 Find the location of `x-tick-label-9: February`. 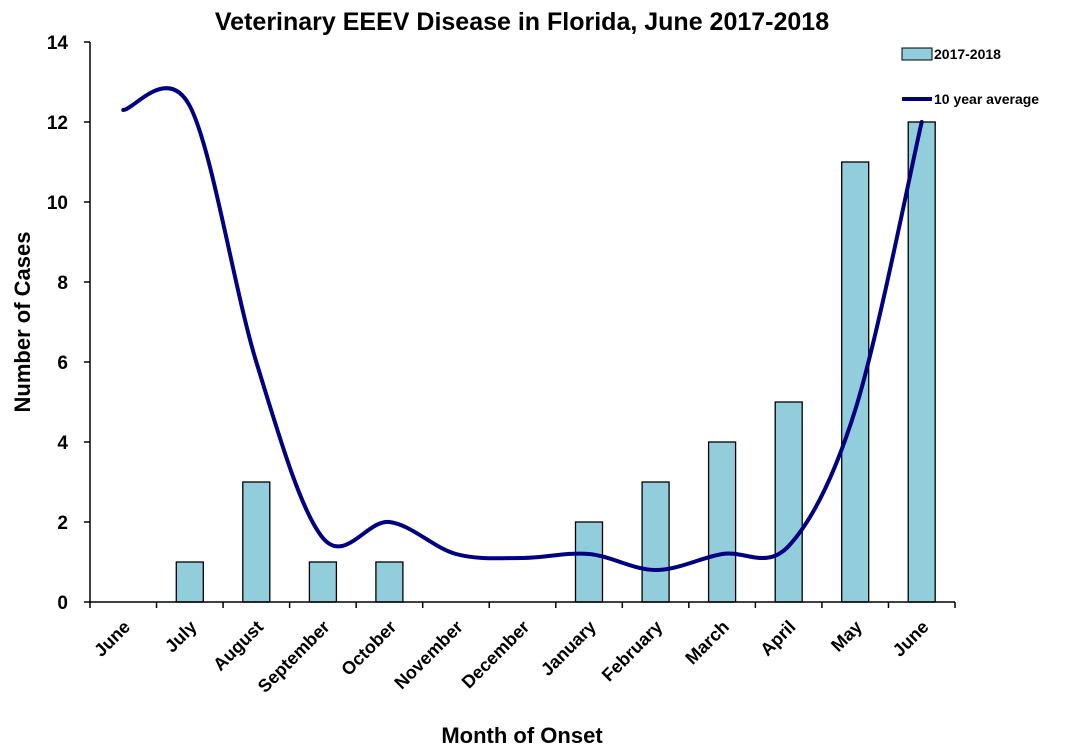

x-tick-label-9: February is located at coordinates (632, 651).